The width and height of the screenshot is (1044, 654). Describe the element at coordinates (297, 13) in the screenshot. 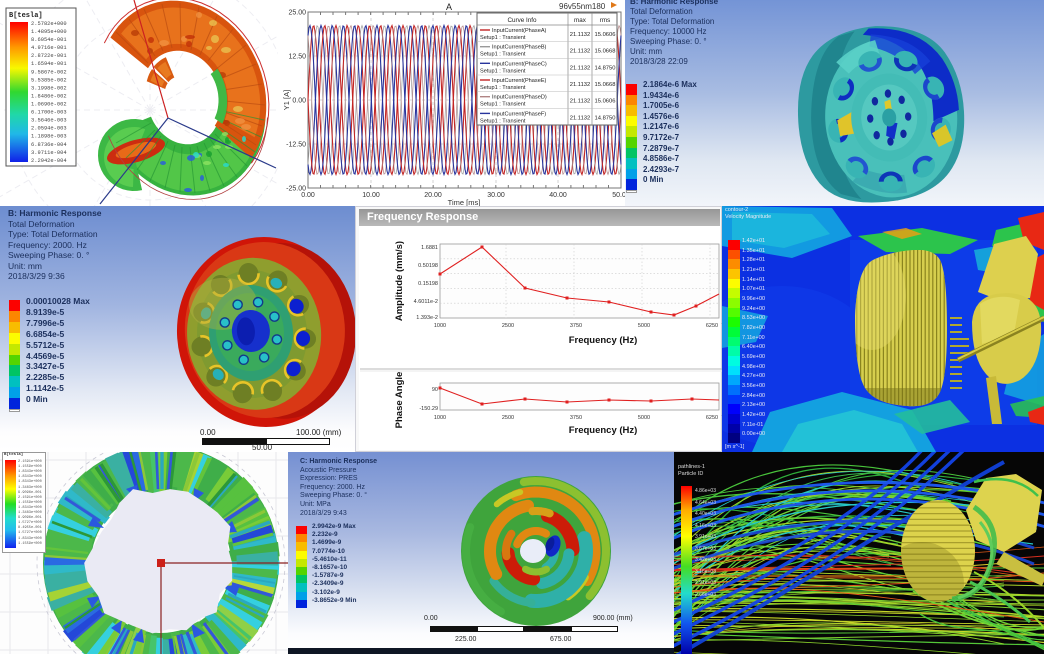

I see `svg-text: 25.00` at that location.